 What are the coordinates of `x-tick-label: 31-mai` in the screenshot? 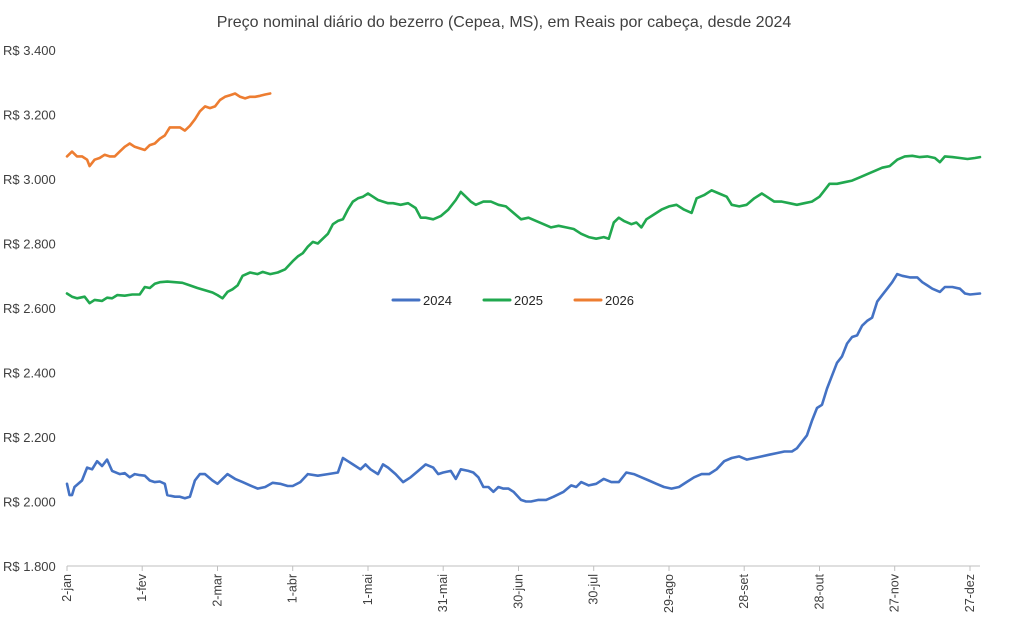 It's located at (443, 593).